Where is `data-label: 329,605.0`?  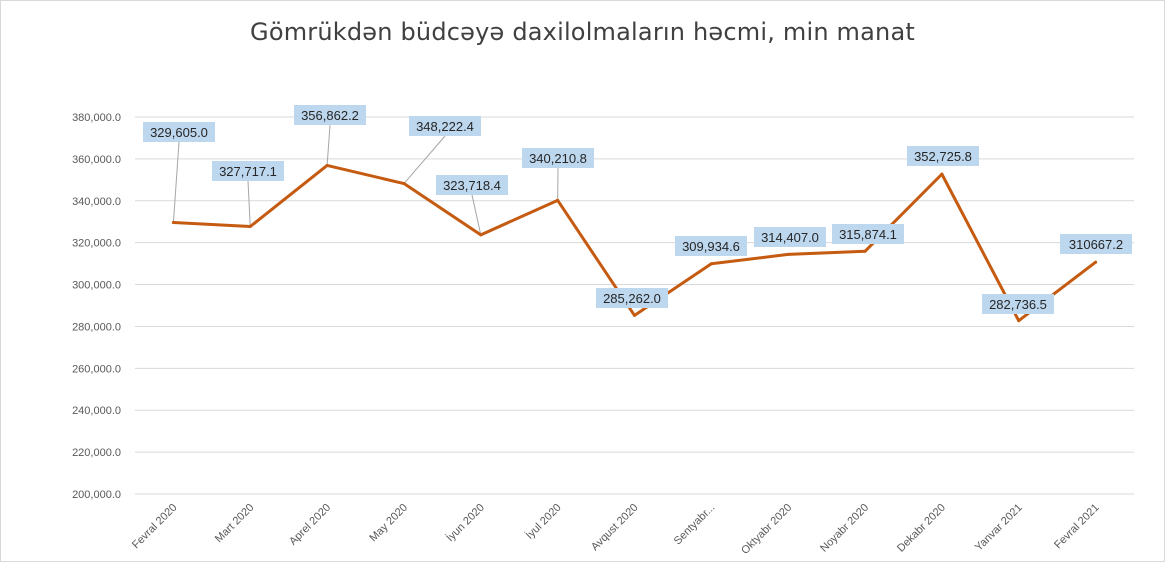
data-label: 329,605.0 is located at coordinates (179, 132).